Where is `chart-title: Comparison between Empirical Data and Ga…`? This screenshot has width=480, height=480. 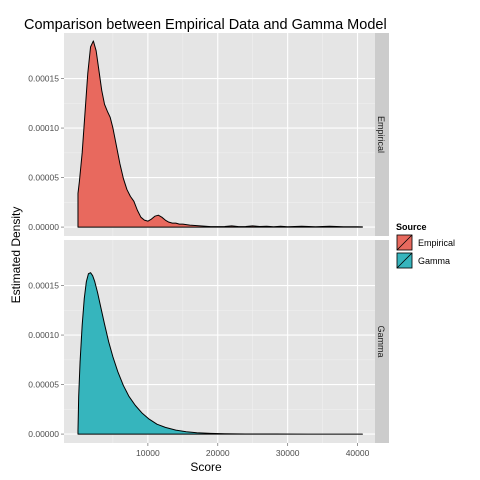 chart-title: Comparison between Empirical Data and Ga… is located at coordinates (205, 25).